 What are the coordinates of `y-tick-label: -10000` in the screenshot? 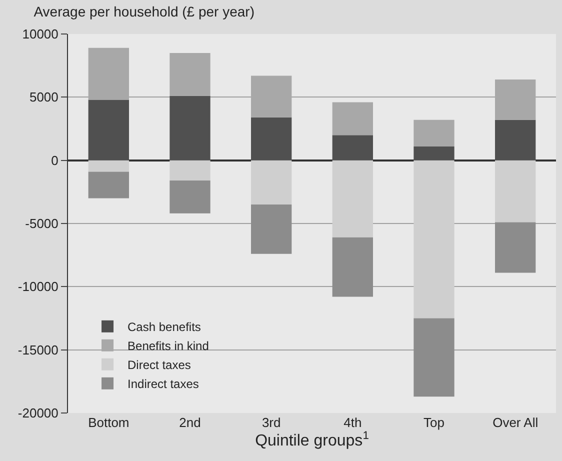 It's located at (38, 286).